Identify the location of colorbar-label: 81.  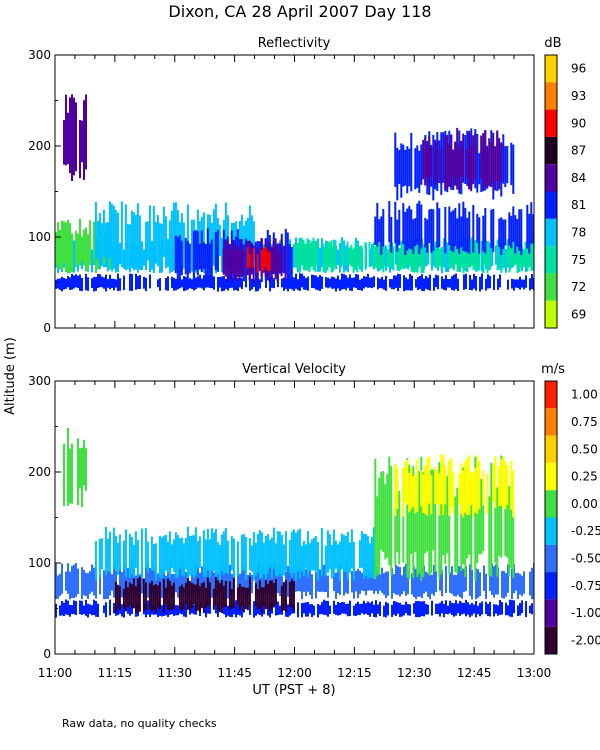
(578, 205).